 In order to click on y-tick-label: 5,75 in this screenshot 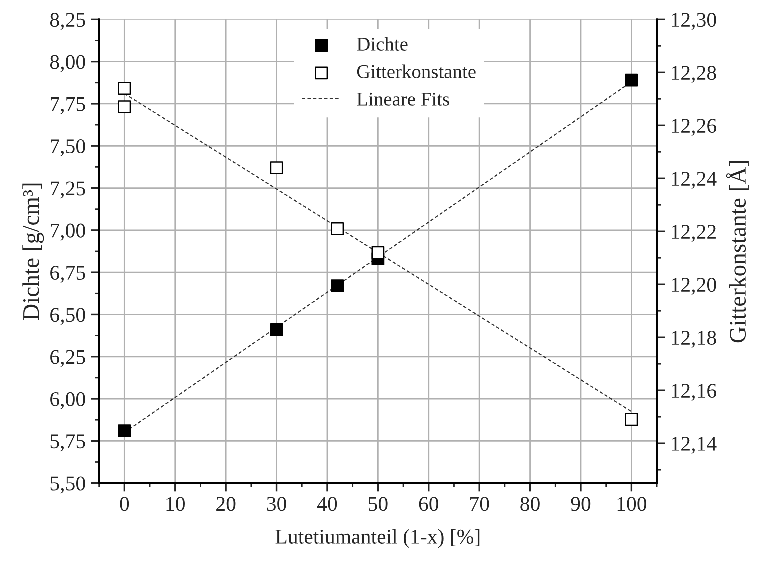, I will do `click(68, 443)`.